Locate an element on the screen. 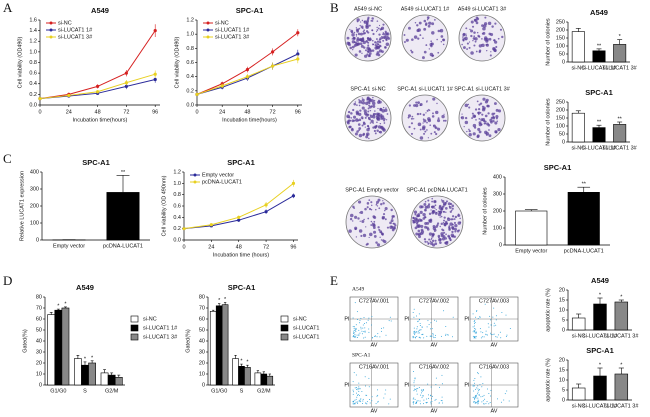 The image size is (650, 417). y-tick-label: 20 is located at coordinates (39, 363).